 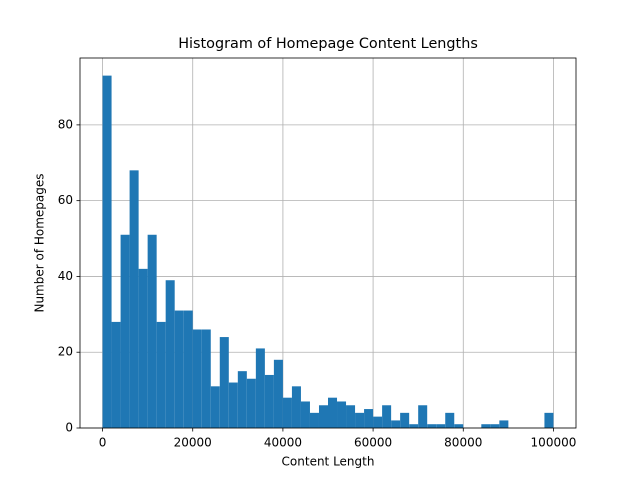 I want to click on x-tick-label: 60000, so click(x=373, y=443).